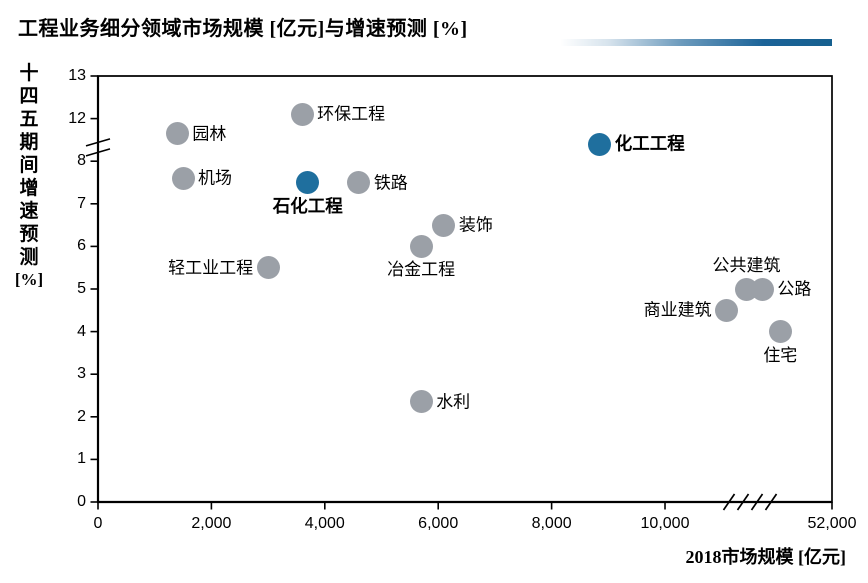  I want to click on point-label: 铁路, so click(390, 182).